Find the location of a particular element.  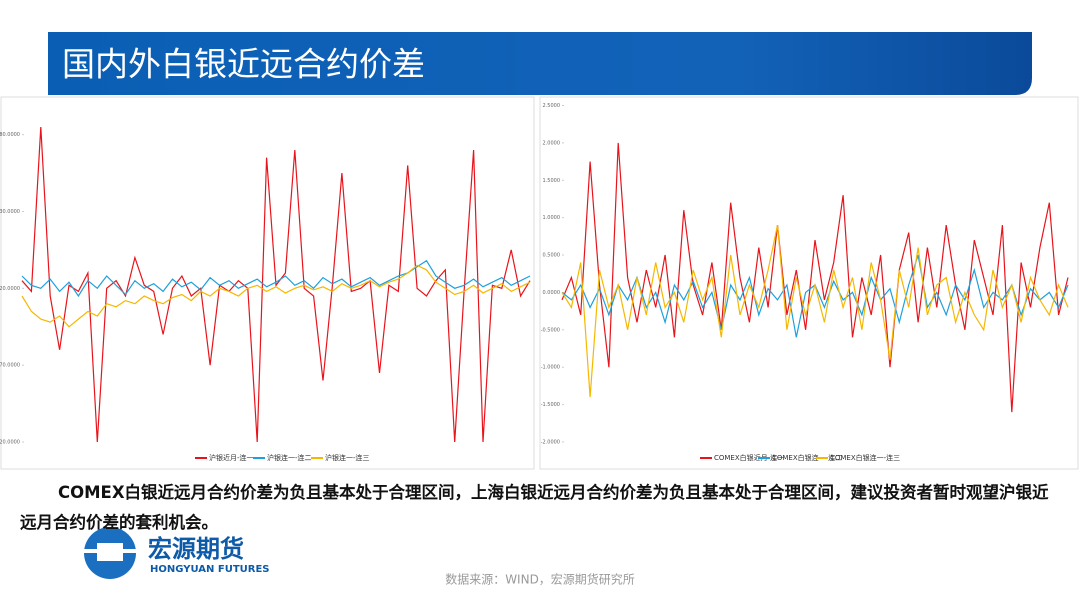

title-banner is located at coordinates (540, 63).